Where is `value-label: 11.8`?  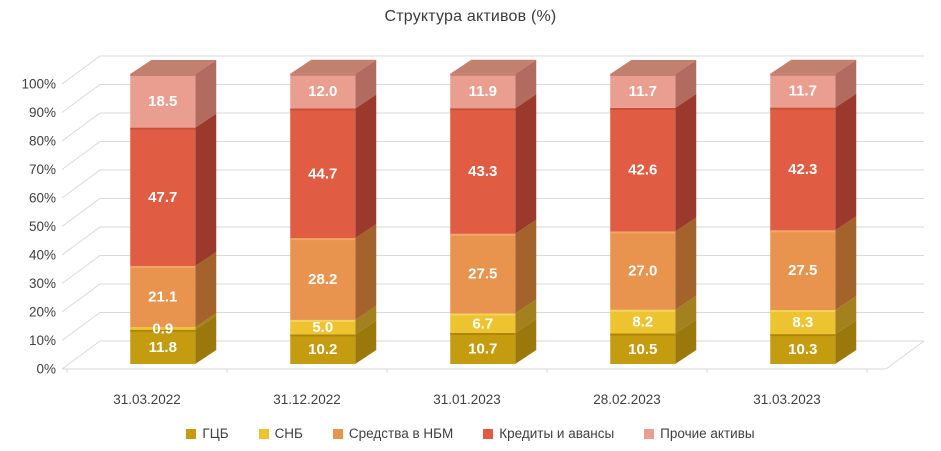 value-label: 11.8 is located at coordinates (163, 347).